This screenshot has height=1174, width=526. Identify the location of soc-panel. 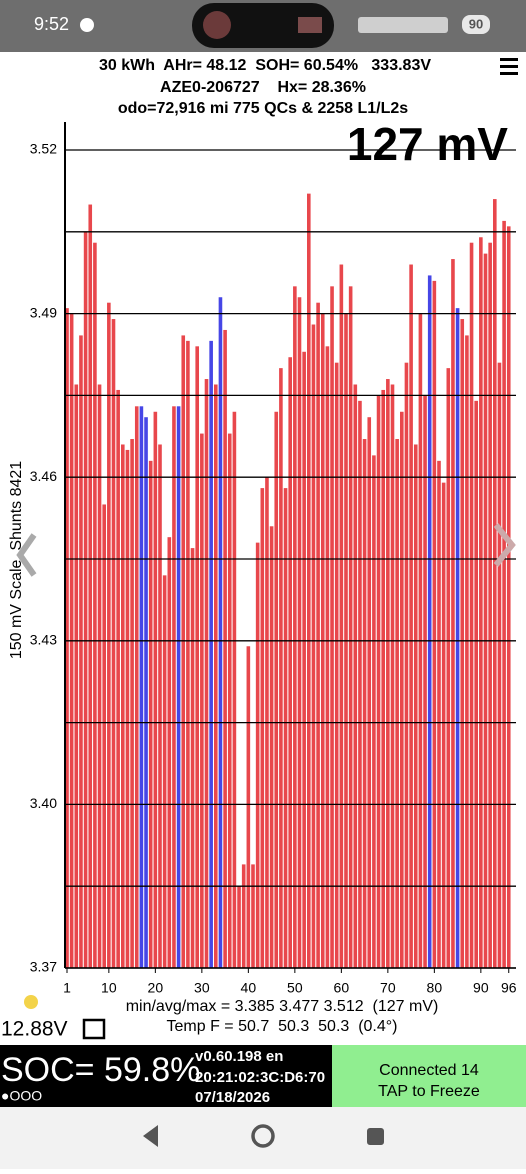
(166, 1076).